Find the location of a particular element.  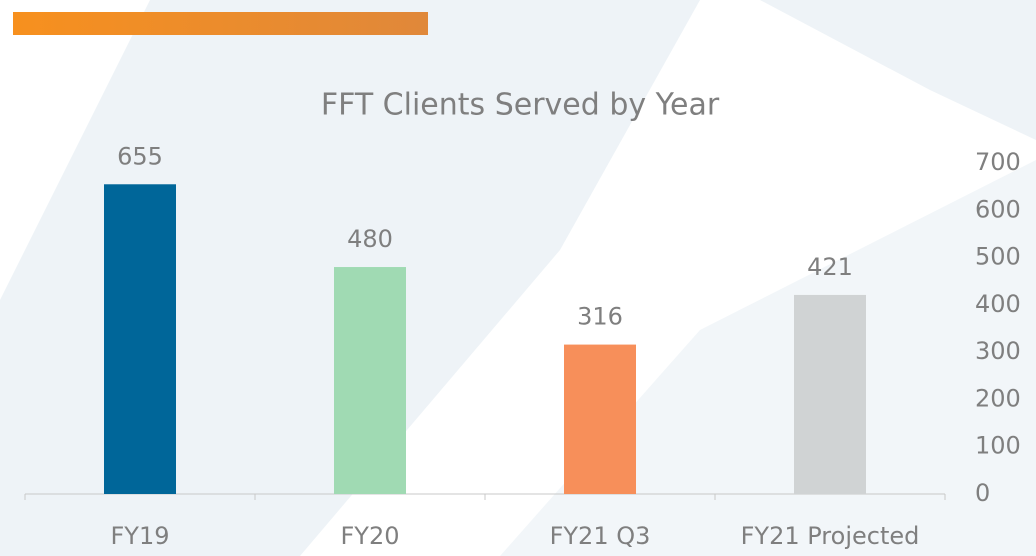

y-tick-label: 0 is located at coordinates (982, 493).